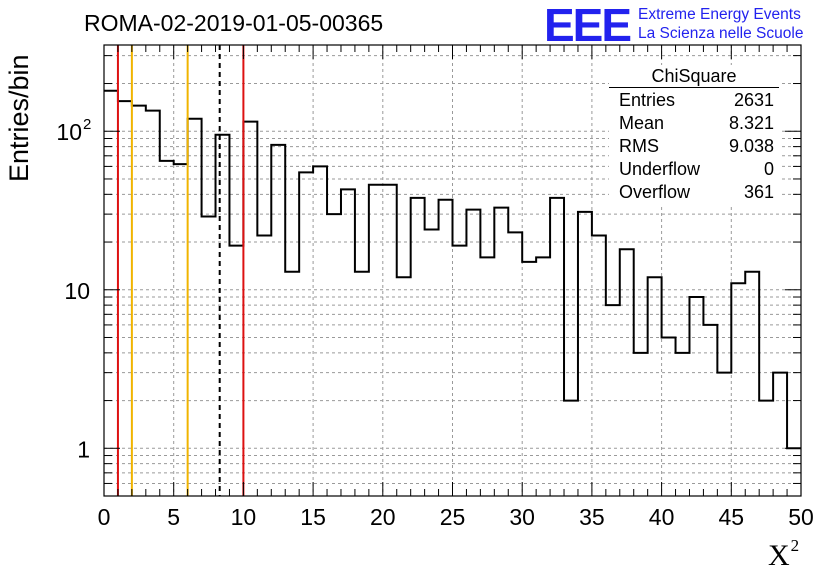  I want to click on y-axis-label: Entries/bin, so click(19, 118).